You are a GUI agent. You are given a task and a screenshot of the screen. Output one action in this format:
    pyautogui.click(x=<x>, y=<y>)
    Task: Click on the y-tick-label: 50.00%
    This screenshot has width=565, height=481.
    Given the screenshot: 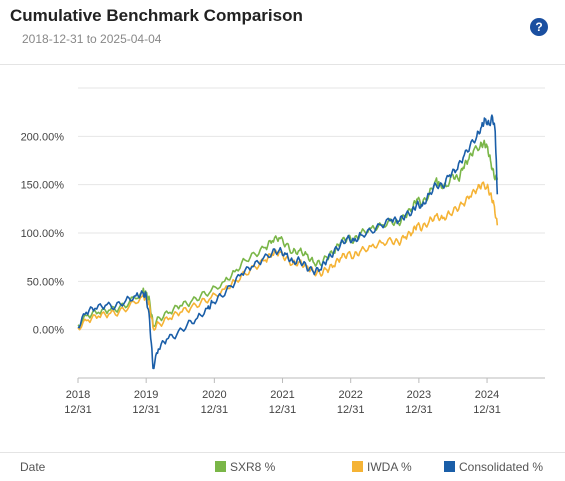 What is the action you would take?
    pyautogui.click(x=46, y=282)
    